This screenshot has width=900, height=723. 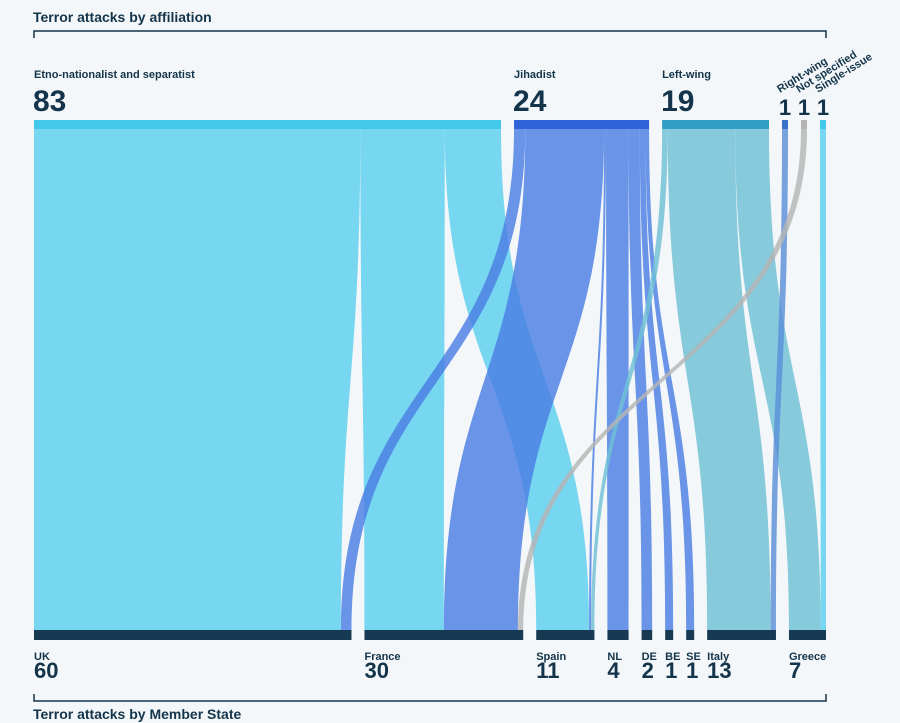 I want to click on source-label-jihadist: Jihadist, so click(x=535, y=75).